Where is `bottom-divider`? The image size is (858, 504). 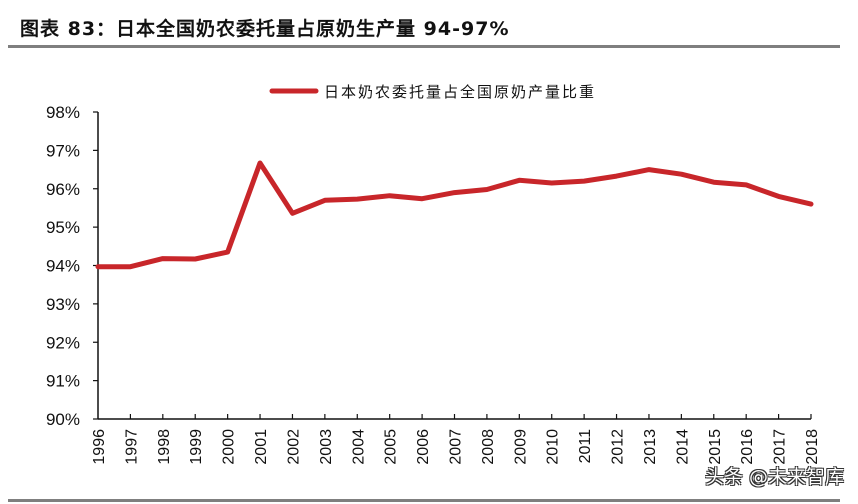
bottom-divider is located at coordinates (424, 500).